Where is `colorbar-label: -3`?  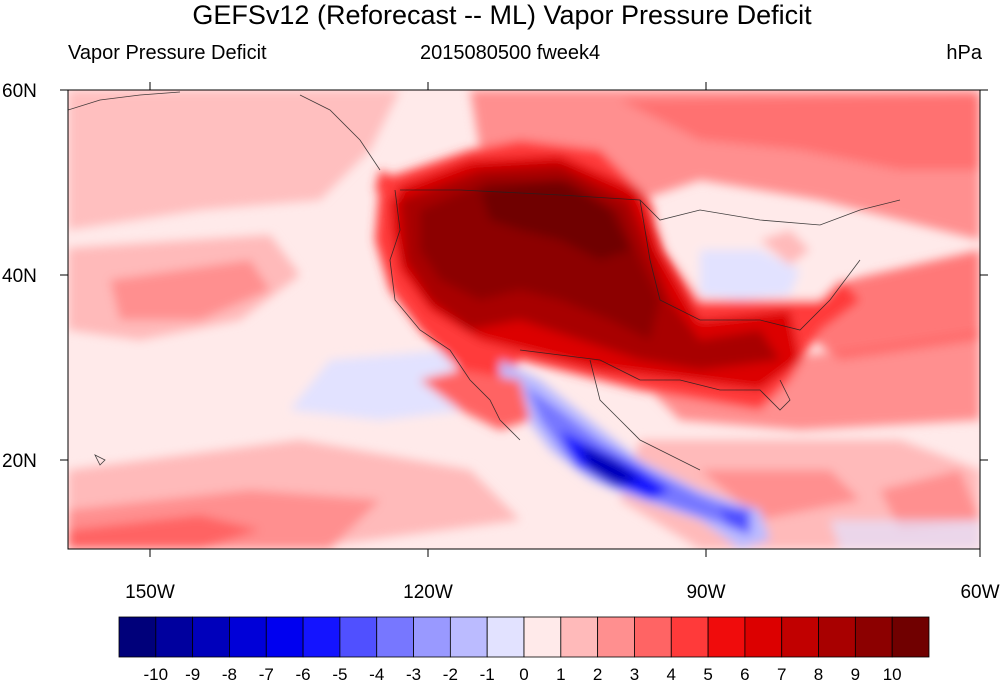 colorbar-label: -3 is located at coordinates (413, 674).